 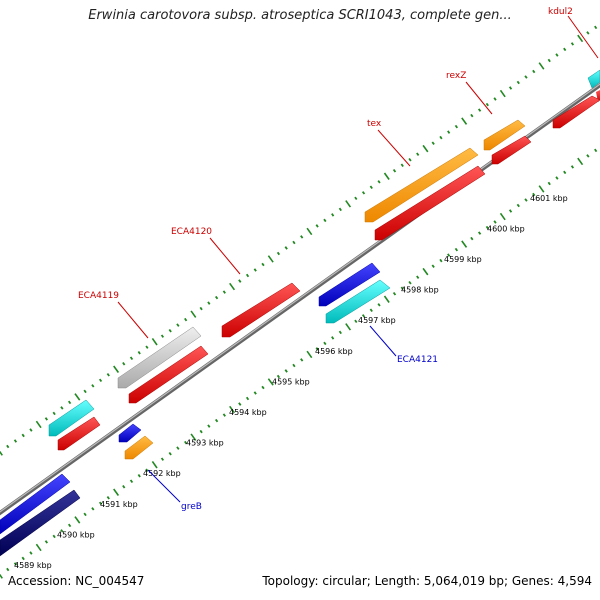 I want to click on gene-eca4120, so click(x=261, y=310).